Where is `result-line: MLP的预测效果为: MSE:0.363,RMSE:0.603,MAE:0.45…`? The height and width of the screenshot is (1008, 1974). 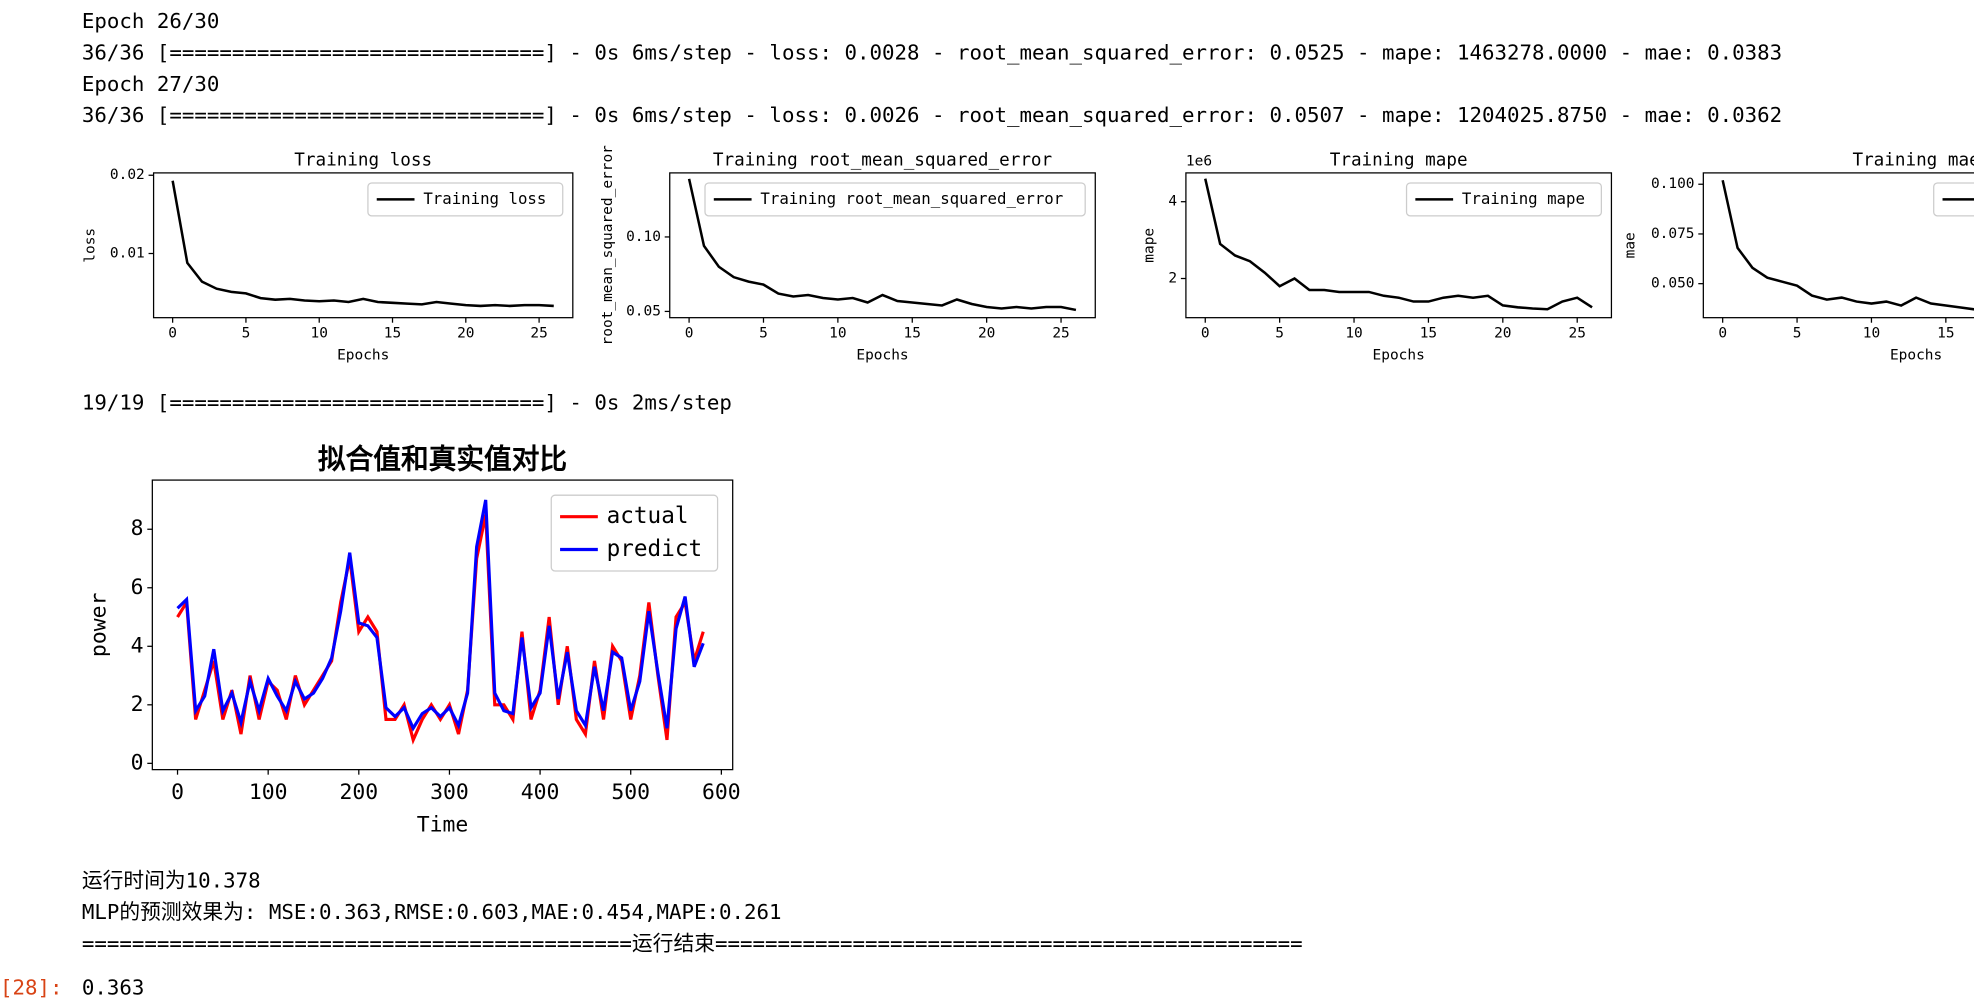 result-line: MLP的预测效果为: MSE:0.363,RMSE:0.603,MAE:0.45… is located at coordinates (432, 912).